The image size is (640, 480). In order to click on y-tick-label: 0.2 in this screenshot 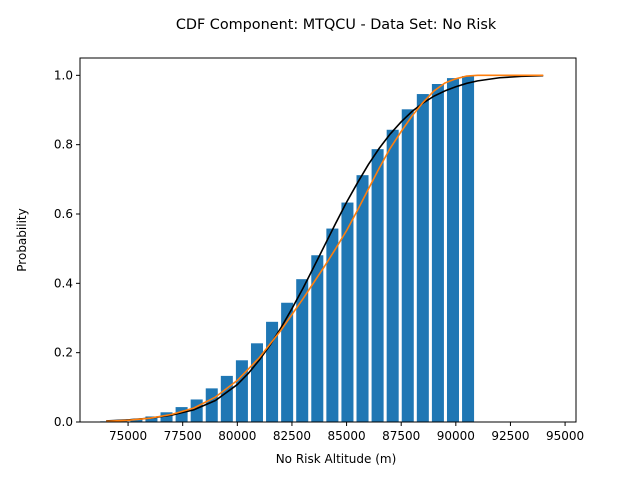, I will do `click(63, 353)`.